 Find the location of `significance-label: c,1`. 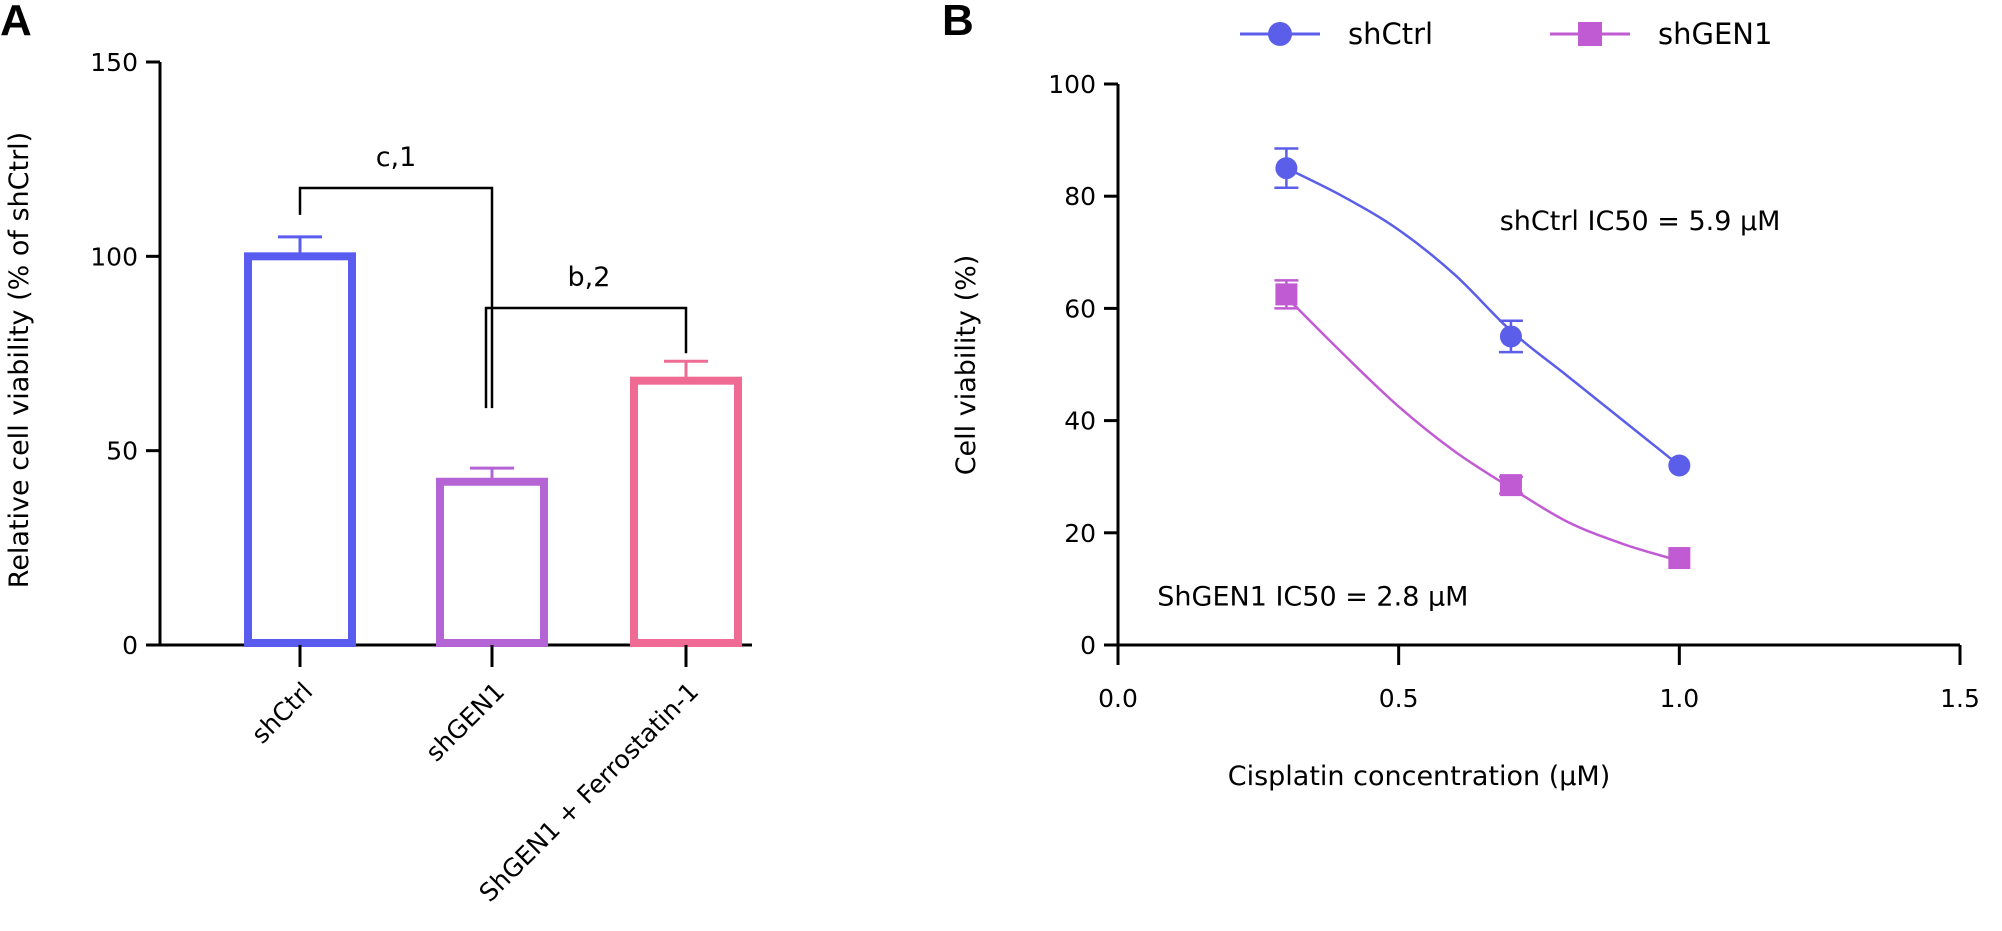

significance-label: c,1 is located at coordinates (396, 157).